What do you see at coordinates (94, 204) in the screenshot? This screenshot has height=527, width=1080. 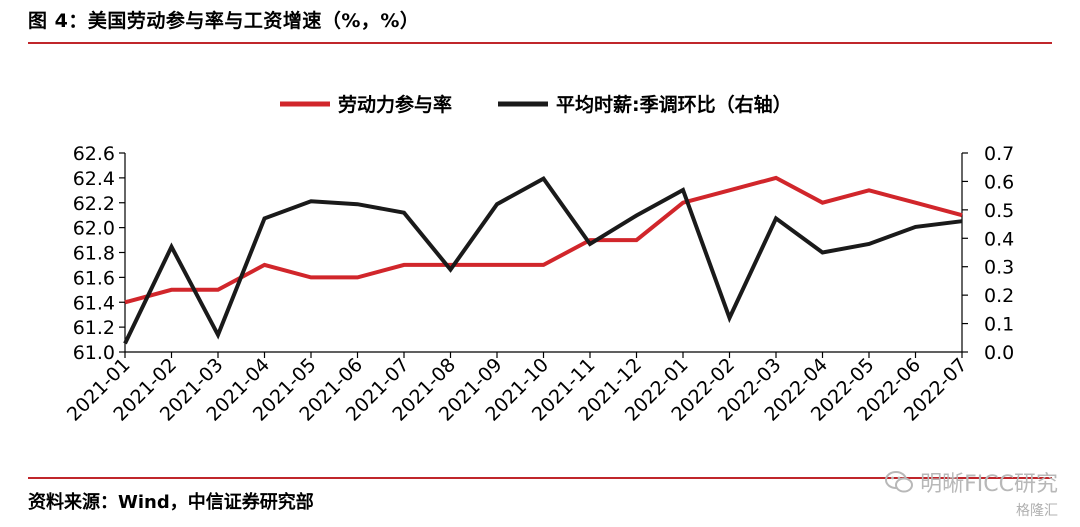 I see `y-left-tick-label: 62.2` at bounding box center [94, 204].